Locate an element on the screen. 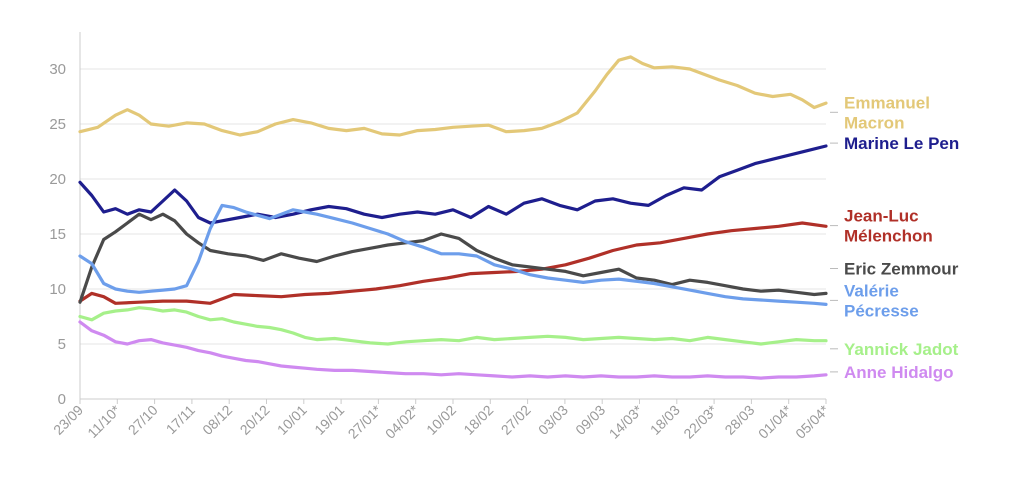 The width and height of the screenshot is (1024, 483). x-tick-label: 11/10* is located at coordinates (104, 421).